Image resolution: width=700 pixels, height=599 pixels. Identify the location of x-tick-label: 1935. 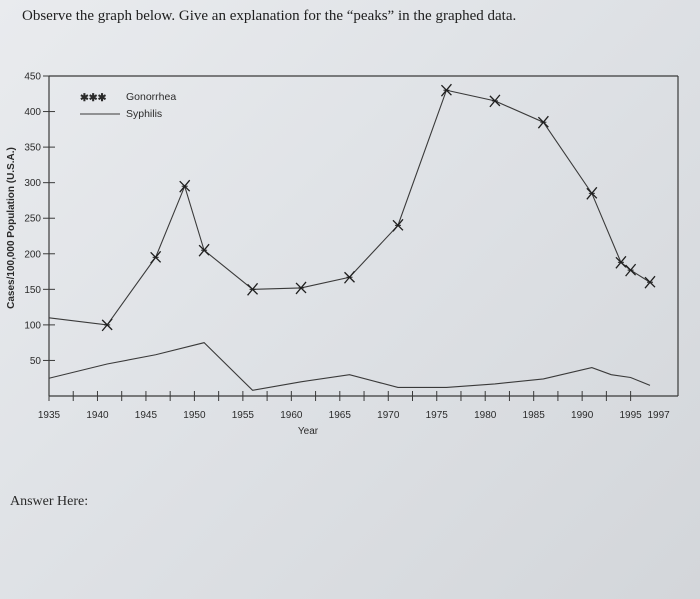
(49, 415).